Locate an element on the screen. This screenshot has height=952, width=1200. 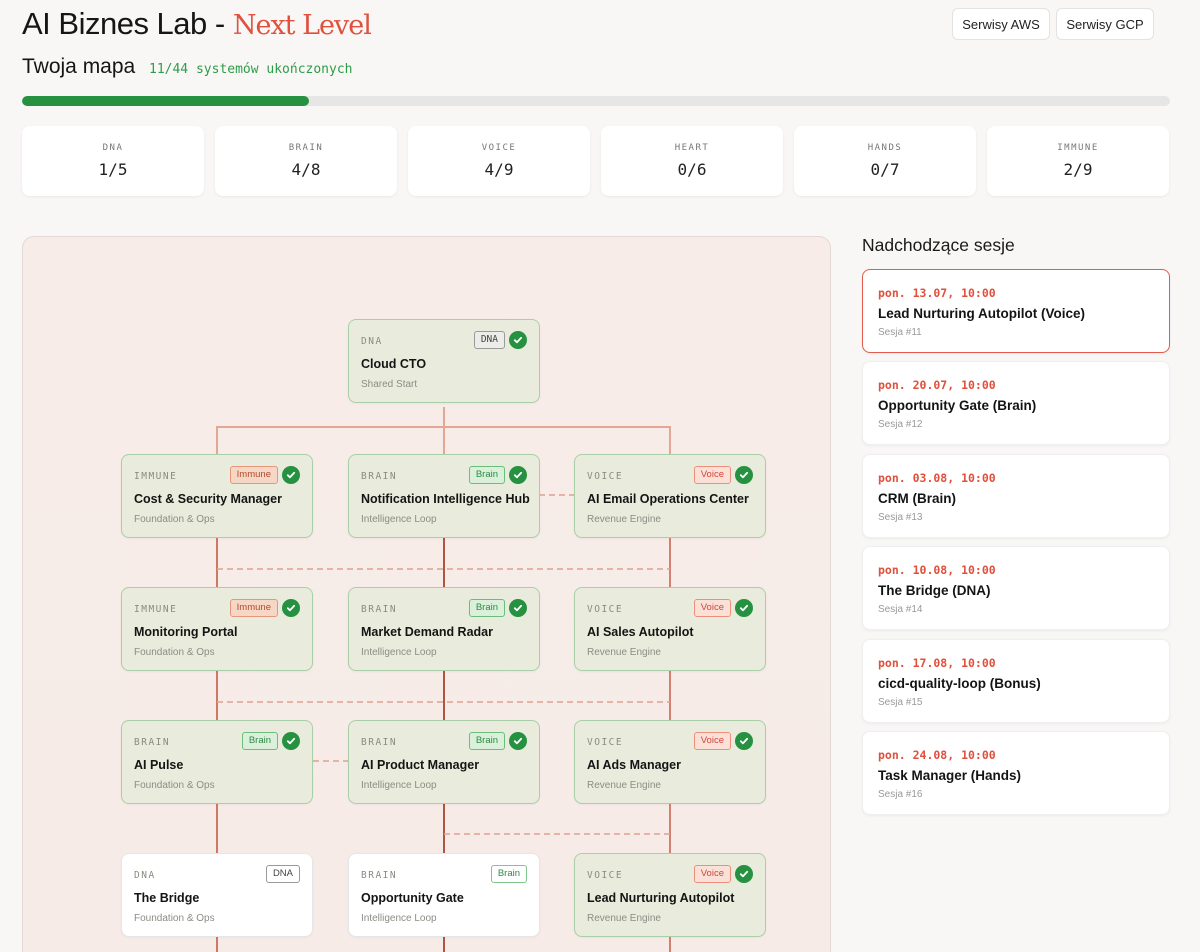
progress-bar is located at coordinates (596, 101).